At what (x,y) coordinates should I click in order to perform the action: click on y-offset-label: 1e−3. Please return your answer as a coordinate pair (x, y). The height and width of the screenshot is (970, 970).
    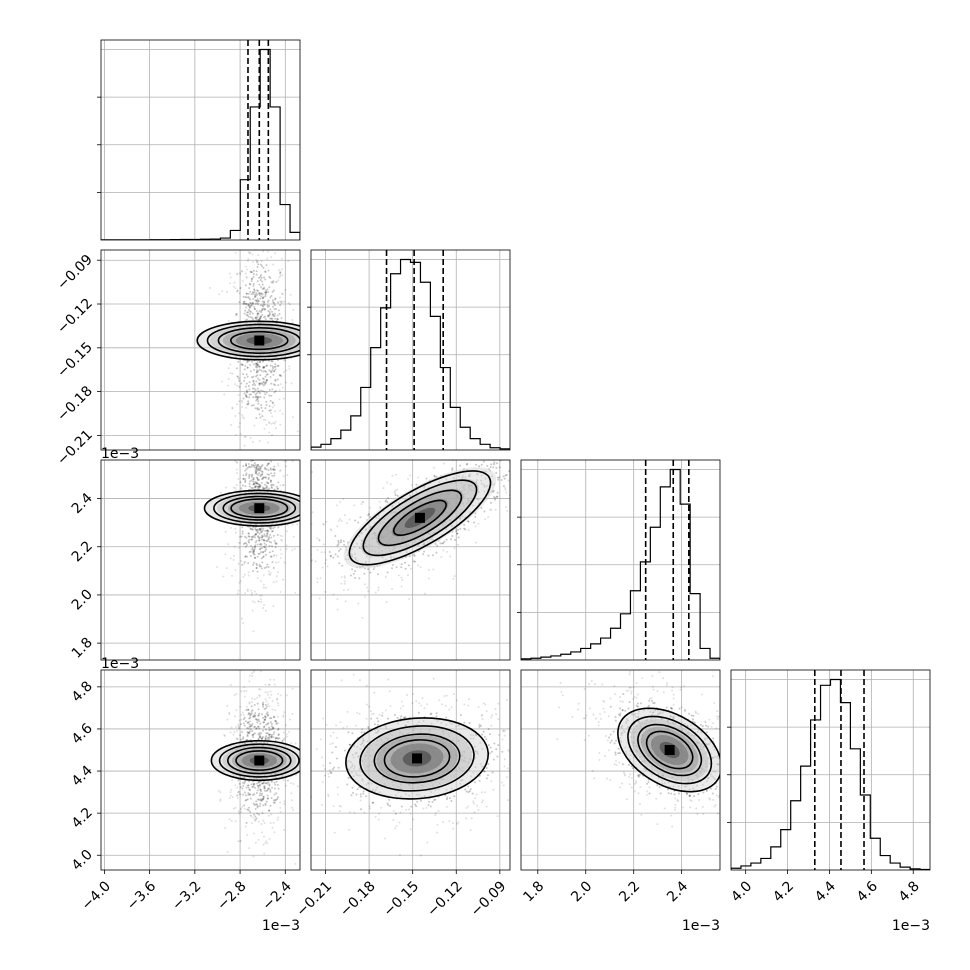
    Looking at the image, I should click on (120, 454).